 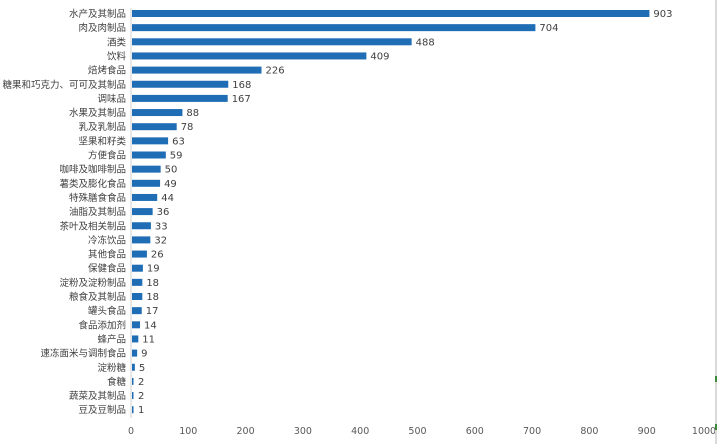 I want to click on data-label: 11, so click(x=148, y=339).